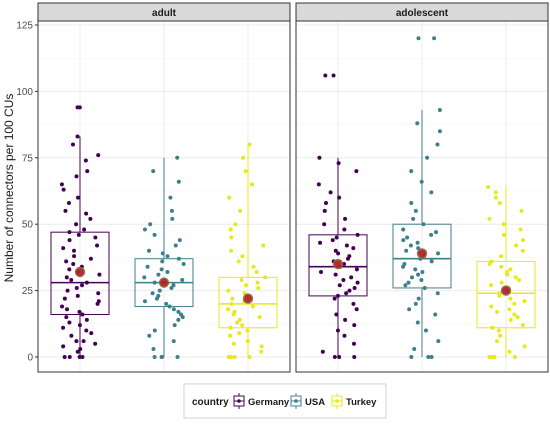  Describe the element at coordinates (28, 158) in the screenshot. I see `y-tick-label: 75` at that location.